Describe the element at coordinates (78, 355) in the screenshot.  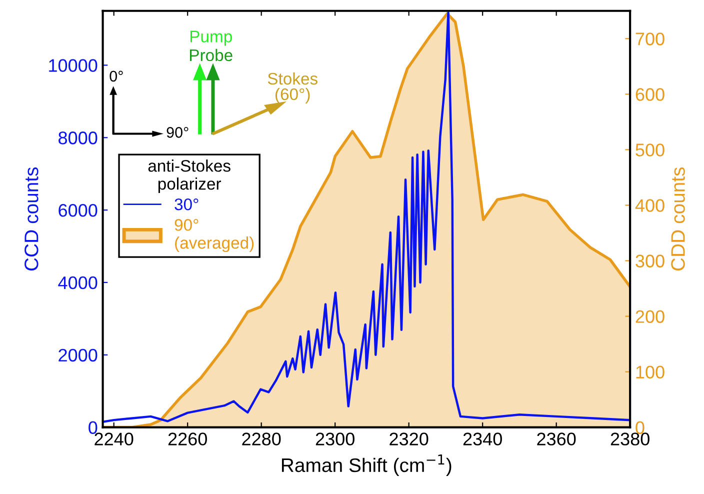
I see `y-tick-label: 2000` at that location.